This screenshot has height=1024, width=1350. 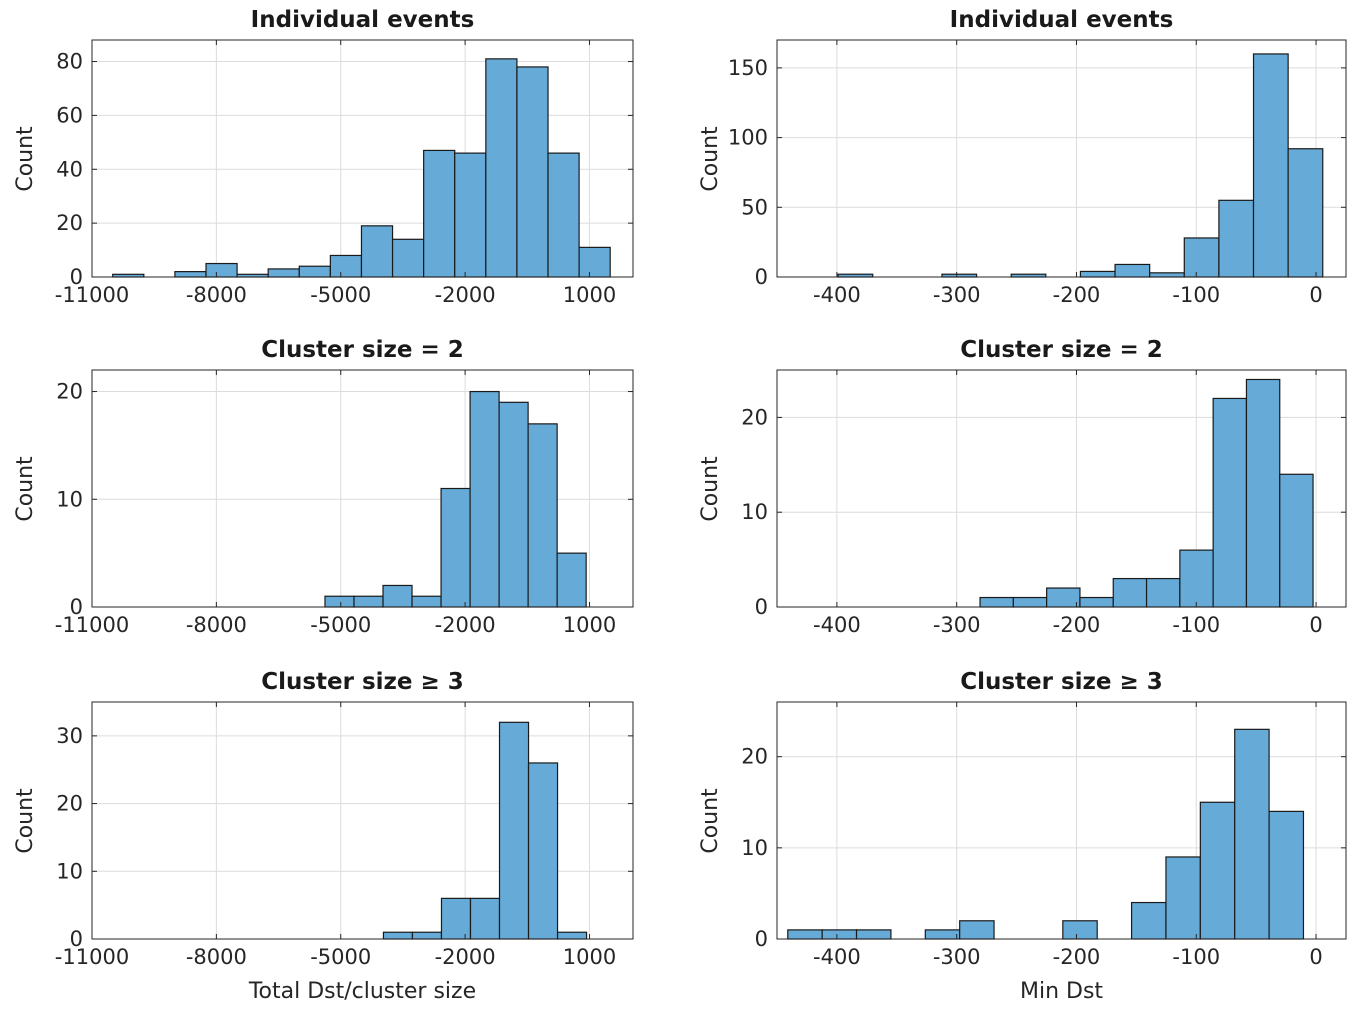 I want to click on y-tick-label: 100, so click(x=748, y=138).